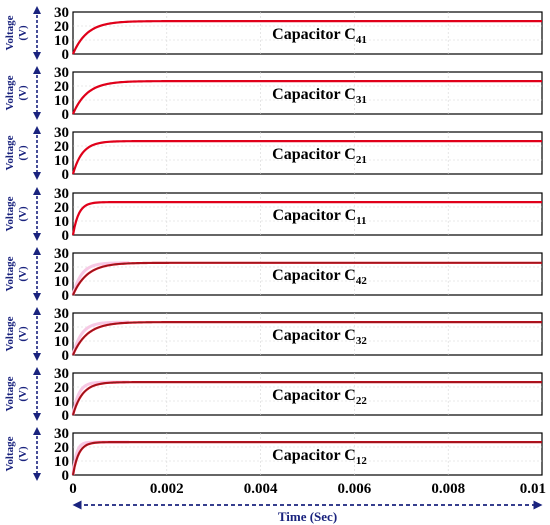  I want to click on panel-subscript: 42, so click(362, 281).